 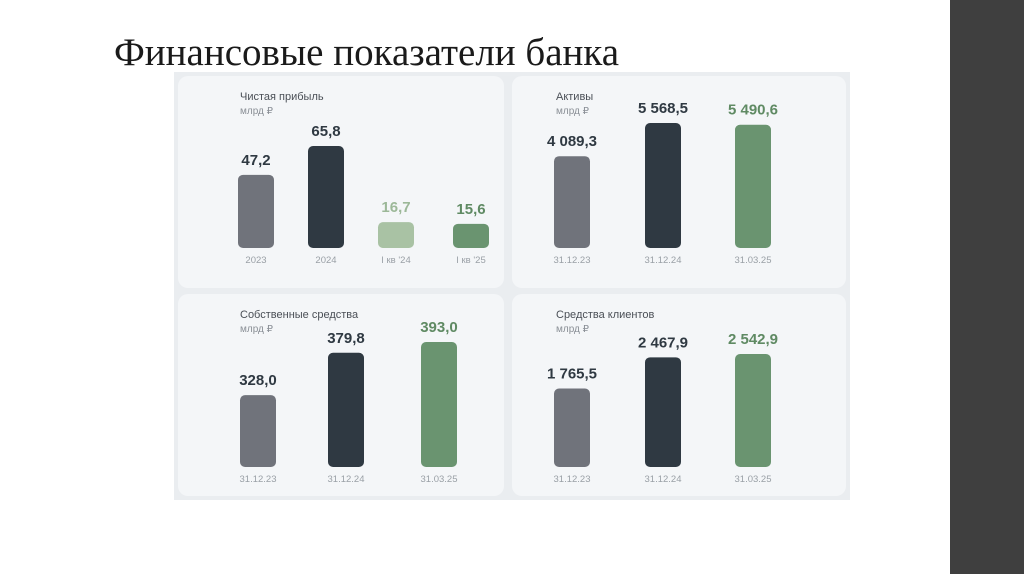 What do you see at coordinates (256, 211) in the screenshot?
I see `bar-2023` at bounding box center [256, 211].